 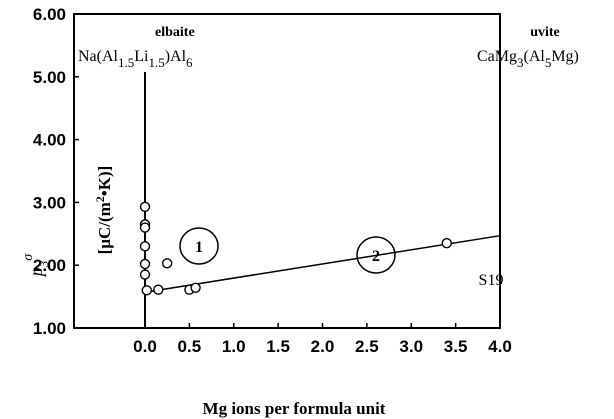 I want to click on x-tick-label: 1.5, so click(x=278, y=346).